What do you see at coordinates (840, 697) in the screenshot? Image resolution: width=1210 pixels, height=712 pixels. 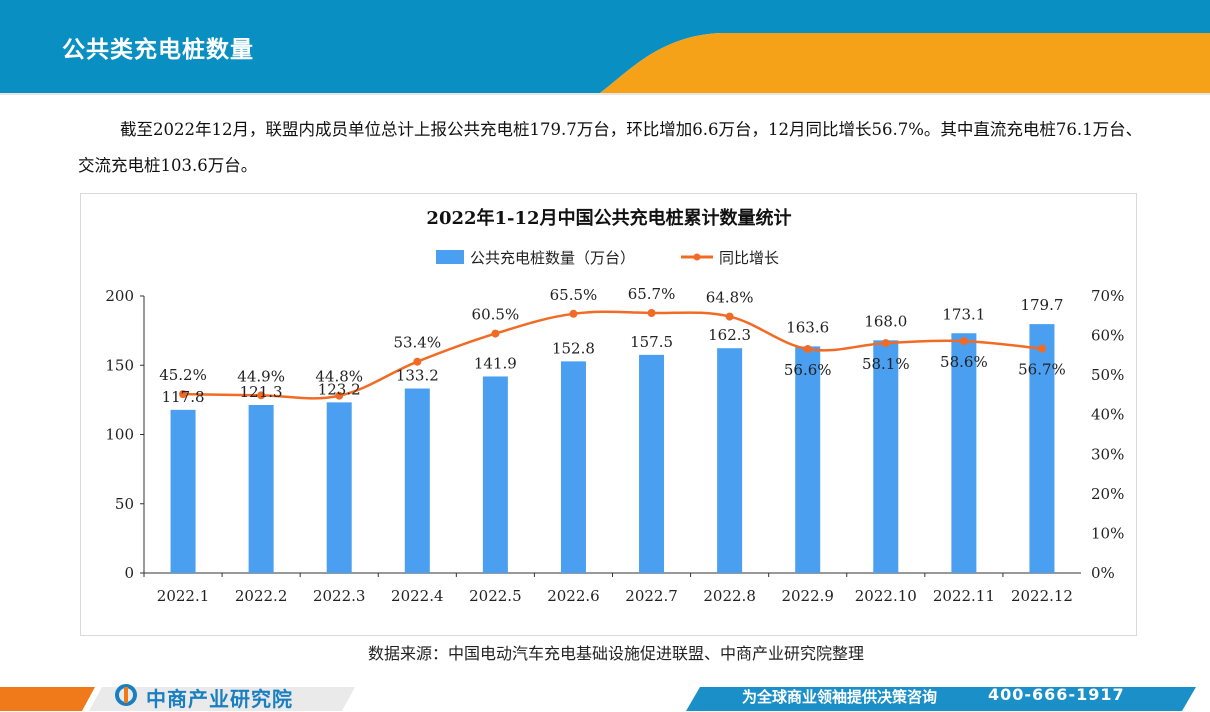 I see `footer-slogan: 为全球商业领袖提供决策咨询` at bounding box center [840, 697].